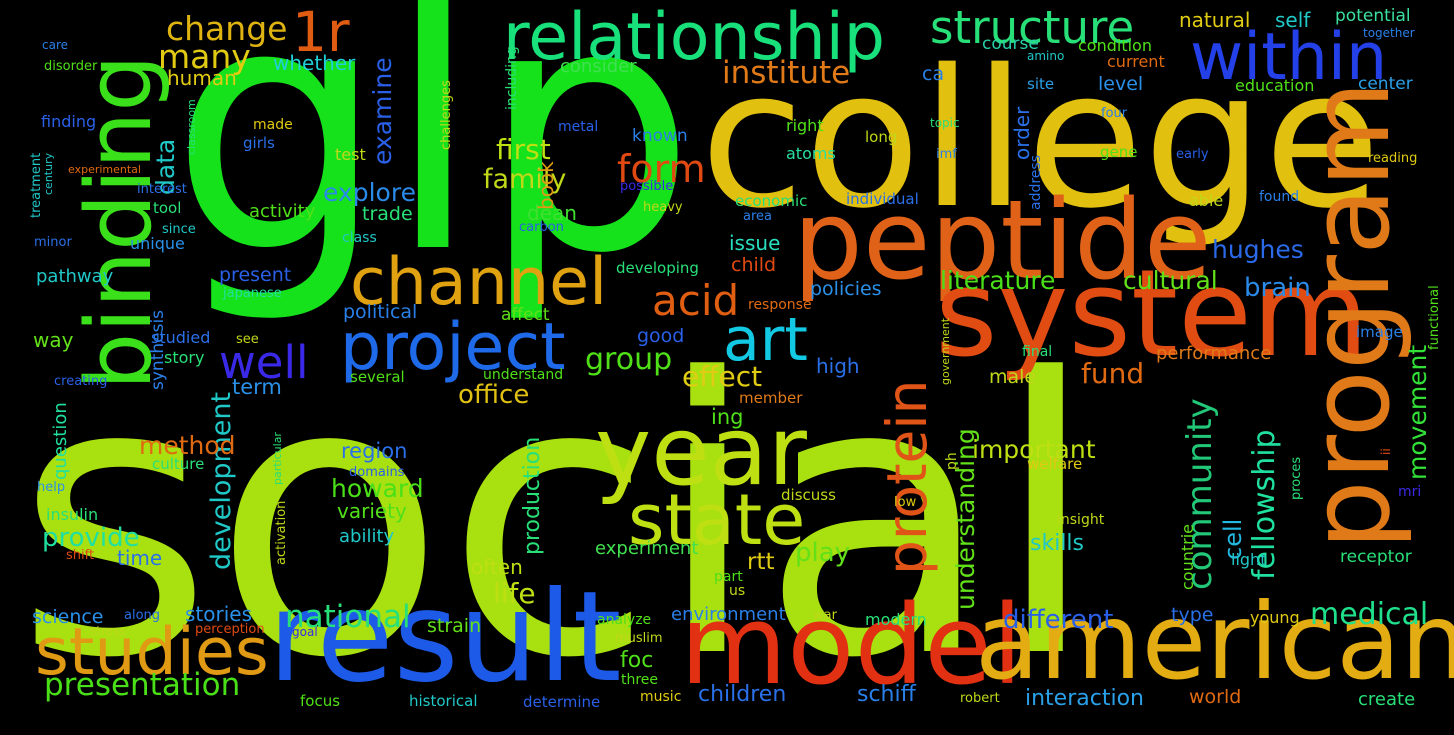 Image resolution: width=1454 pixels, height=735 pixels. What do you see at coordinates (321, 32) in the screenshot?
I see `word-1r: 1r` at bounding box center [321, 32].